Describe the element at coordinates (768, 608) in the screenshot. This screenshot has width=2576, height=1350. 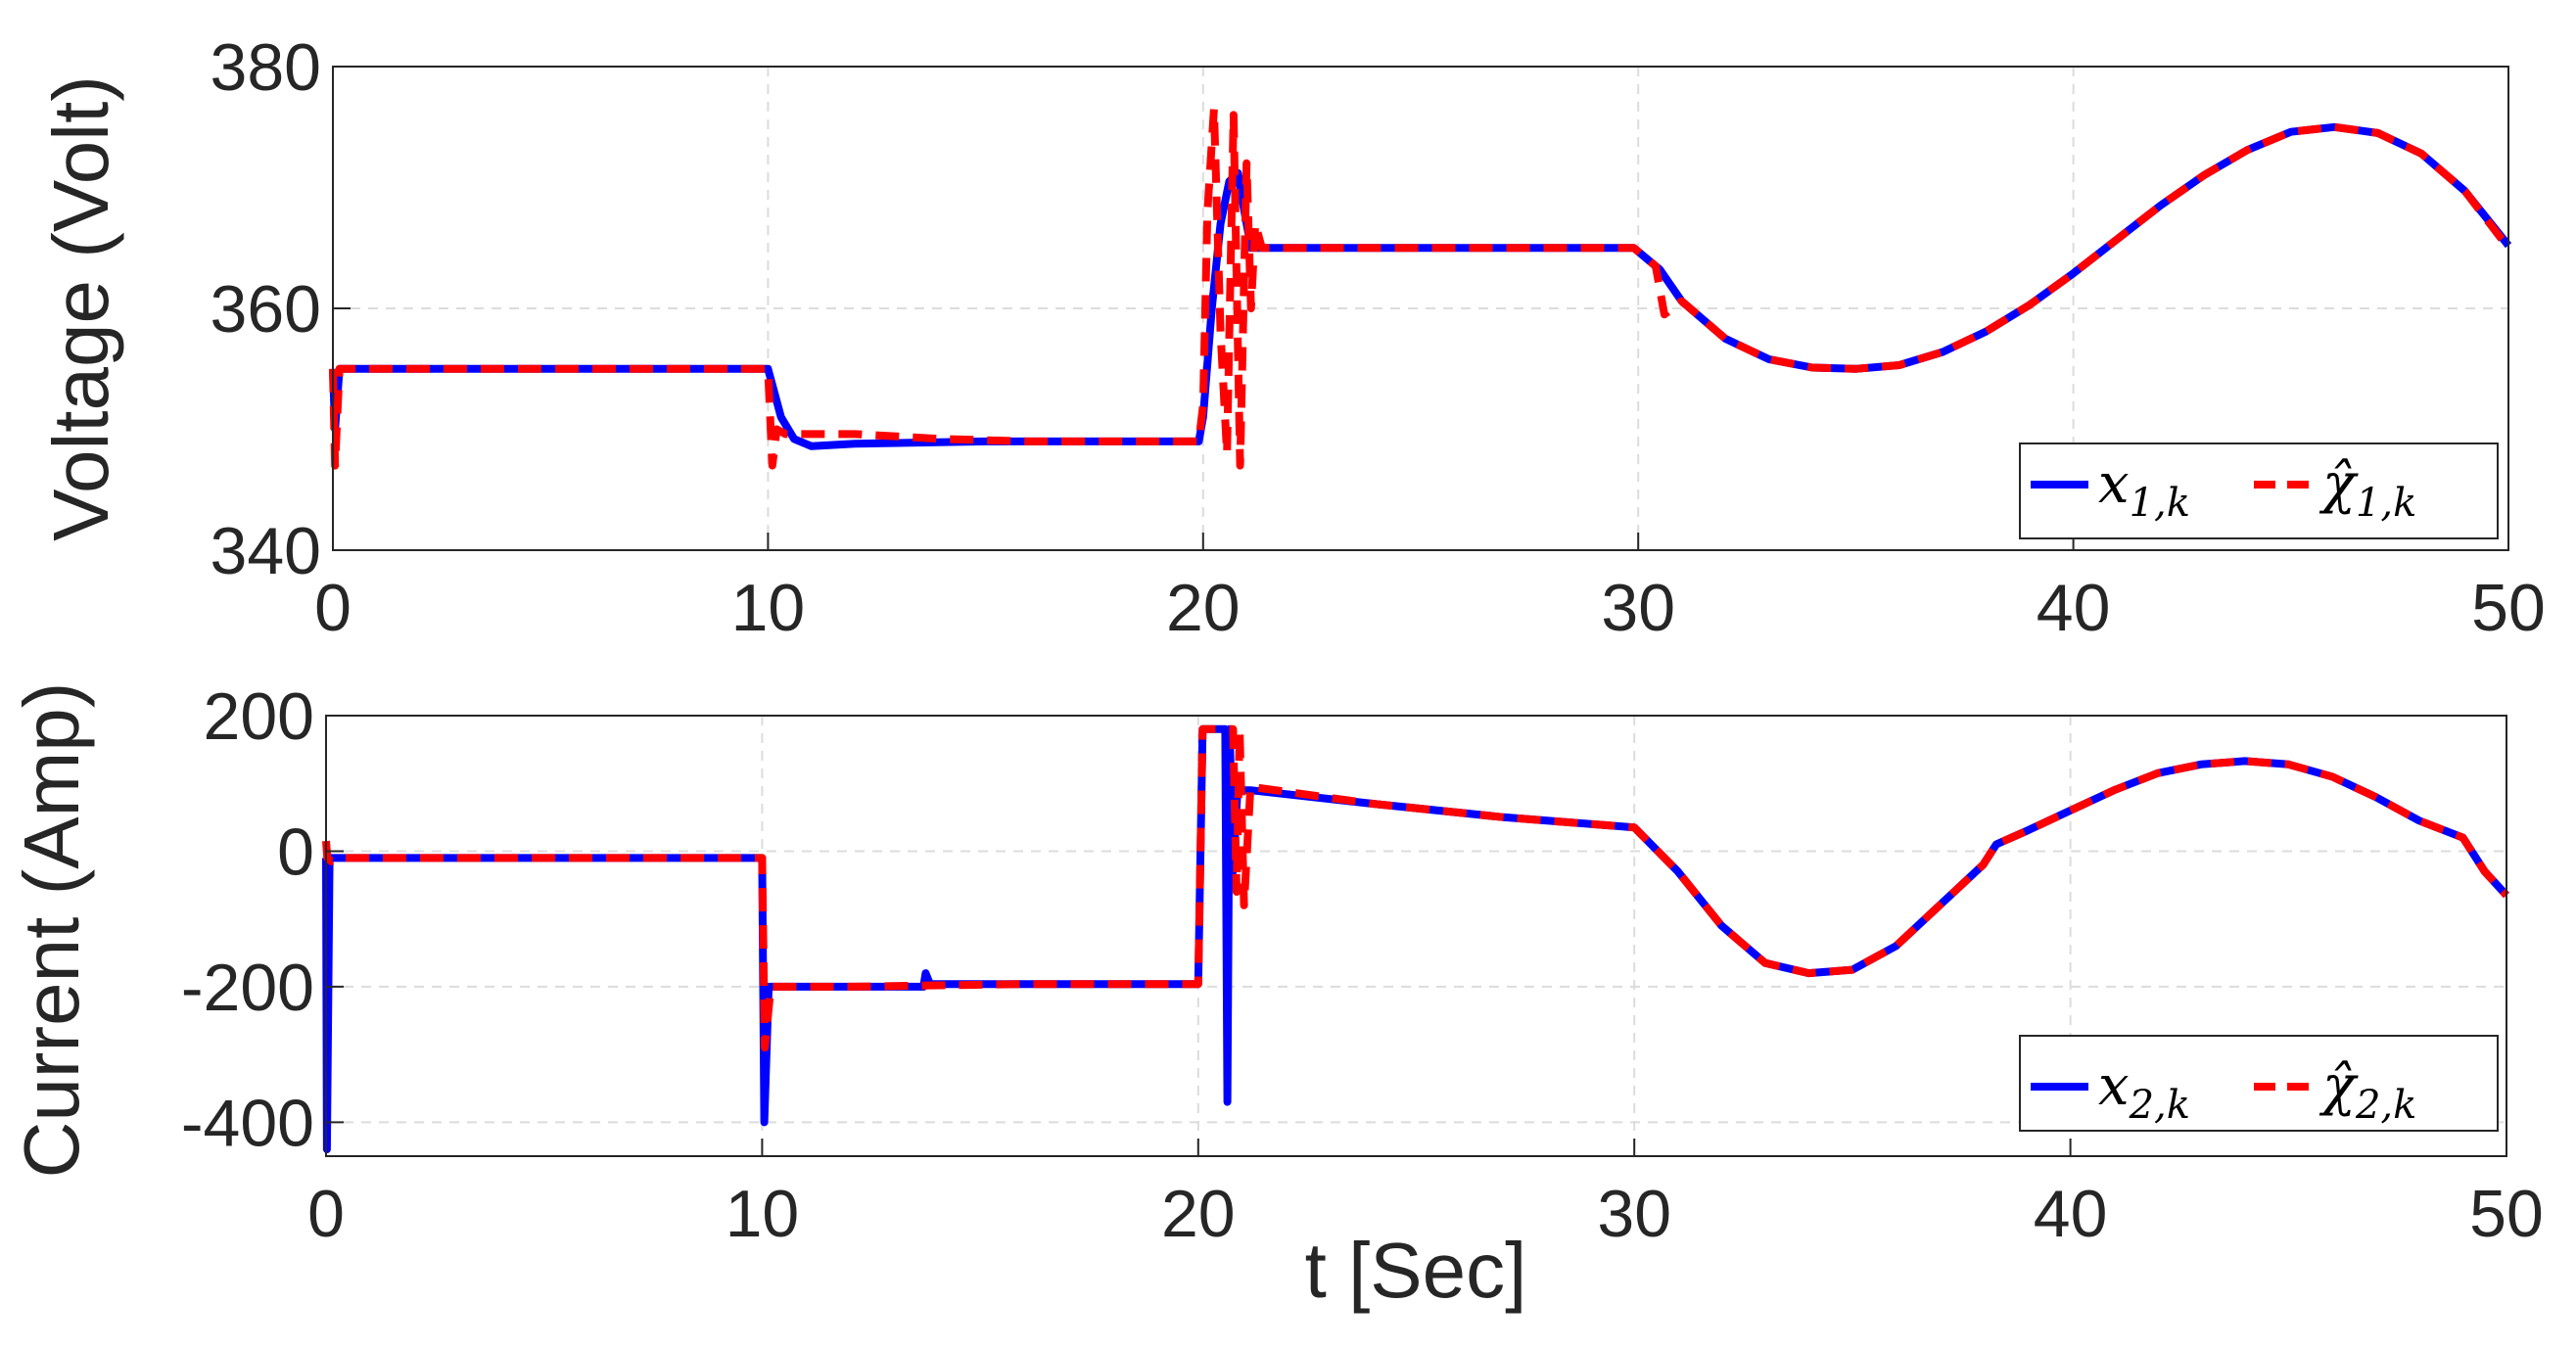
I see `voltage-x-tick-label: 10` at that location.